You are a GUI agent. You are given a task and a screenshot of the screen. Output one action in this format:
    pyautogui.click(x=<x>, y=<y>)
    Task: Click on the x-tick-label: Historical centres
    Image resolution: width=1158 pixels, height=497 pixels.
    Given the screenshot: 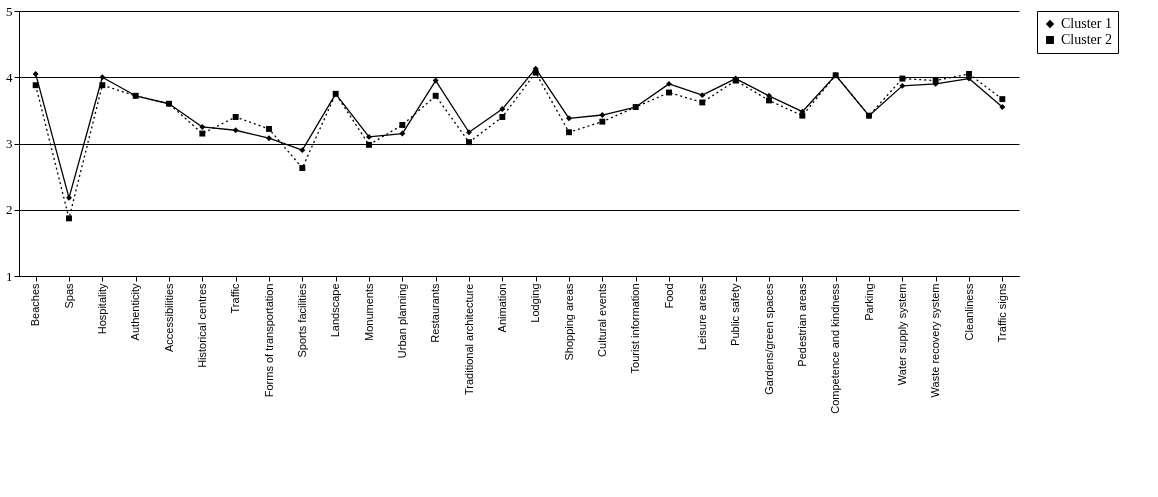 What is the action you would take?
    pyautogui.click(x=201, y=325)
    